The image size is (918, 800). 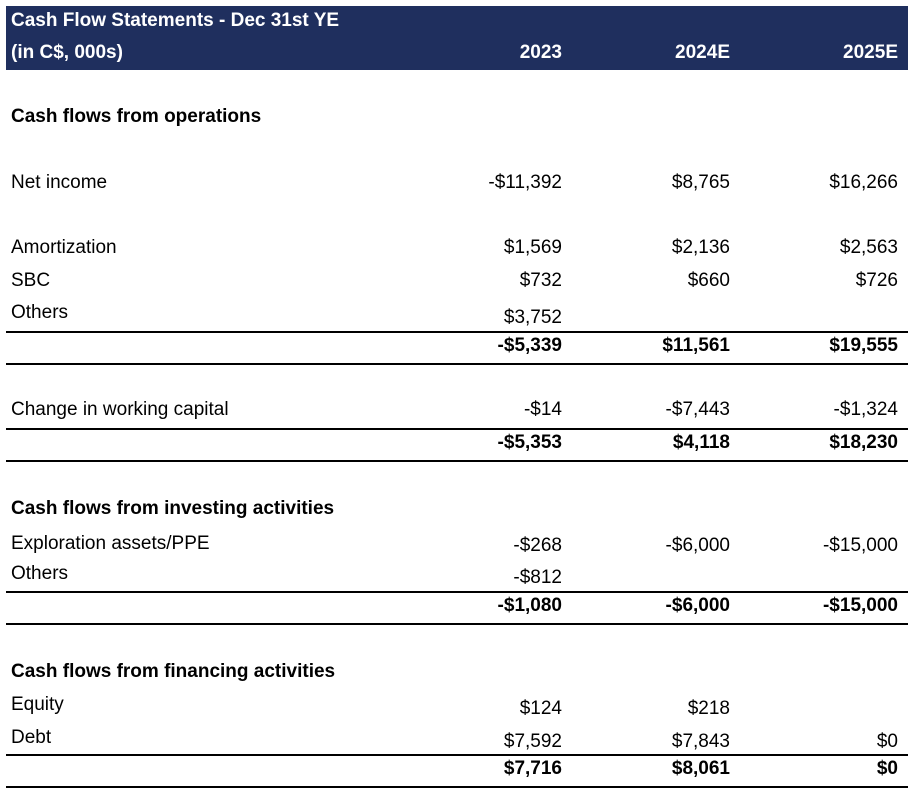 I want to click on row-label: Exploration assets/PPE, so click(x=110, y=543).